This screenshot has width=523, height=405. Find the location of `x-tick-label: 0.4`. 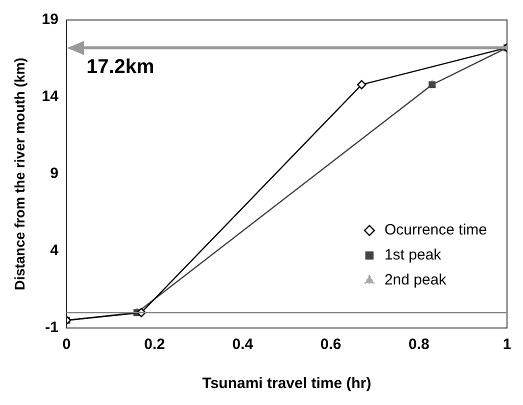

x-tick-label: 0.4 is located at coordinates (243, 345).